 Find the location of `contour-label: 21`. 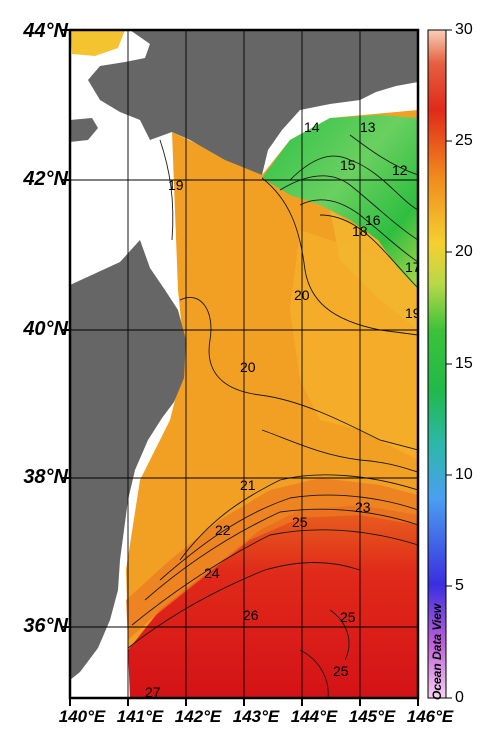

contour-label: 21 is located at coordinates (248, 485).